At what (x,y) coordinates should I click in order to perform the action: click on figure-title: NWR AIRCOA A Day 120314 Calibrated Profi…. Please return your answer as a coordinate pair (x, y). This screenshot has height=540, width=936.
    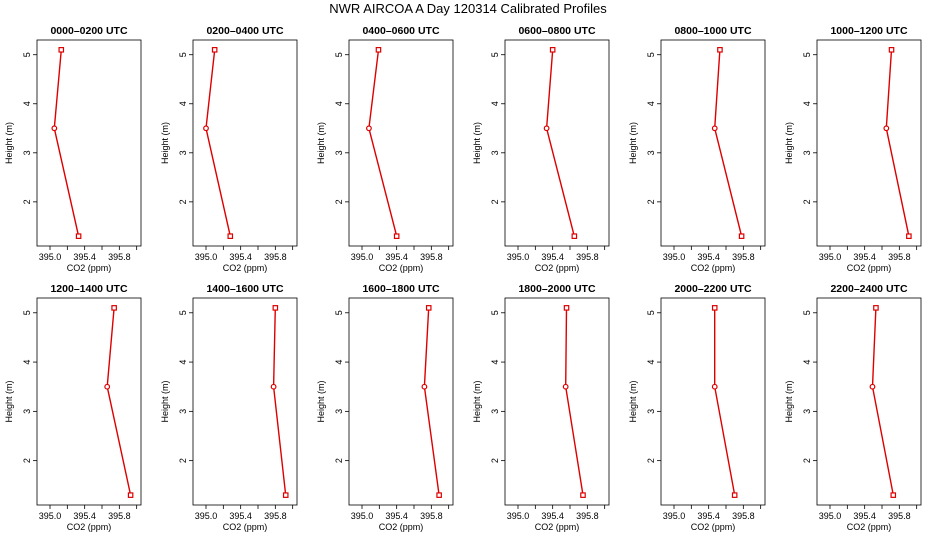
    Looking at the image, I should click on (468, 8).